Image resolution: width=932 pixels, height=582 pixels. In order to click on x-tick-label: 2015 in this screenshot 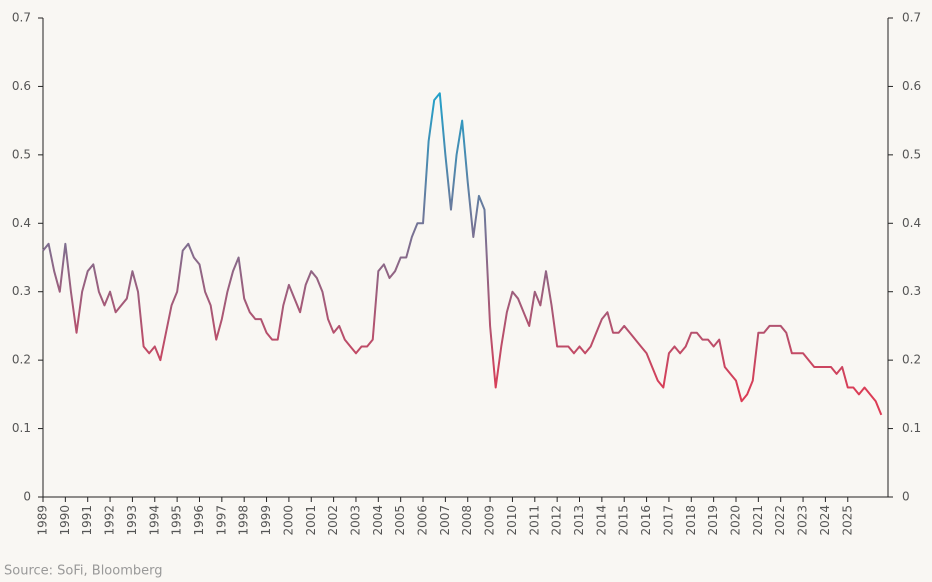, I will do `click(624, 520)`.